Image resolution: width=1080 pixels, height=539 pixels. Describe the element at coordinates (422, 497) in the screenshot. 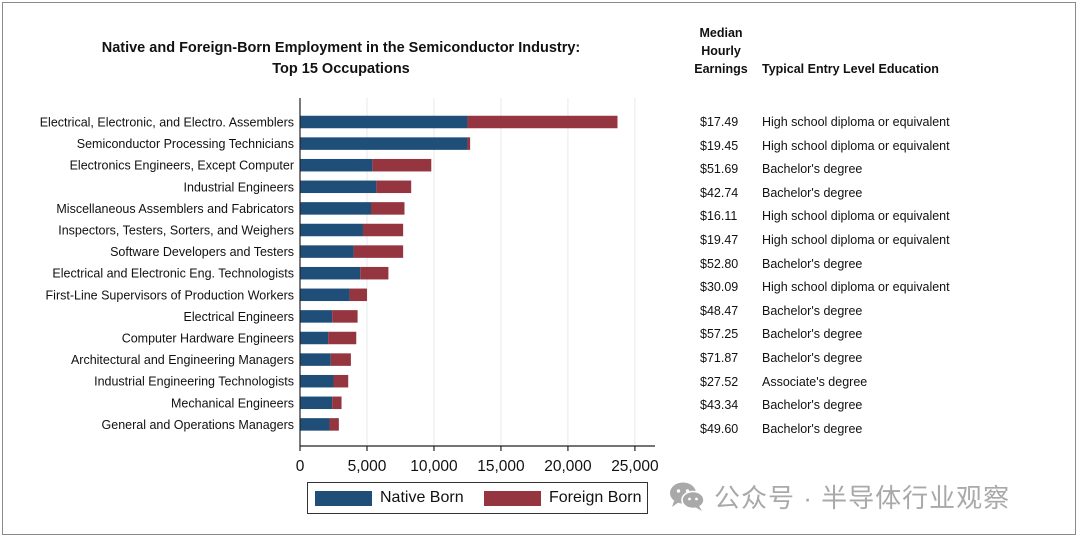

I see `legend-label-native: Native Born` at that location.